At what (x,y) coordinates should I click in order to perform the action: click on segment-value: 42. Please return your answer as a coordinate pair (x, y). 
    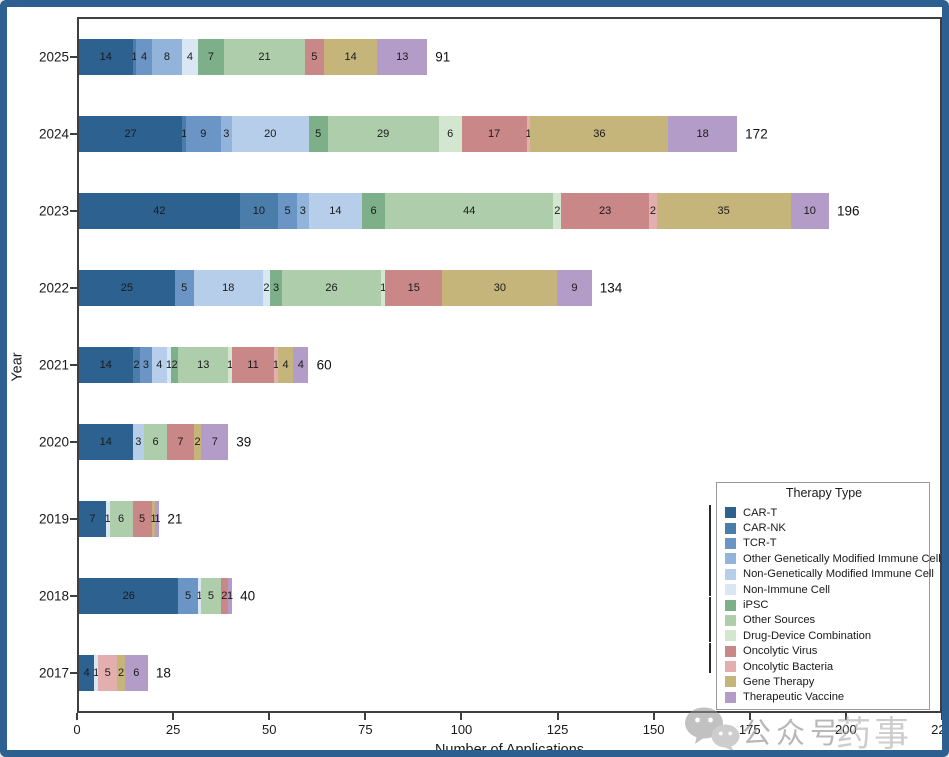
    Looking at the image, I should click on (159, 211).